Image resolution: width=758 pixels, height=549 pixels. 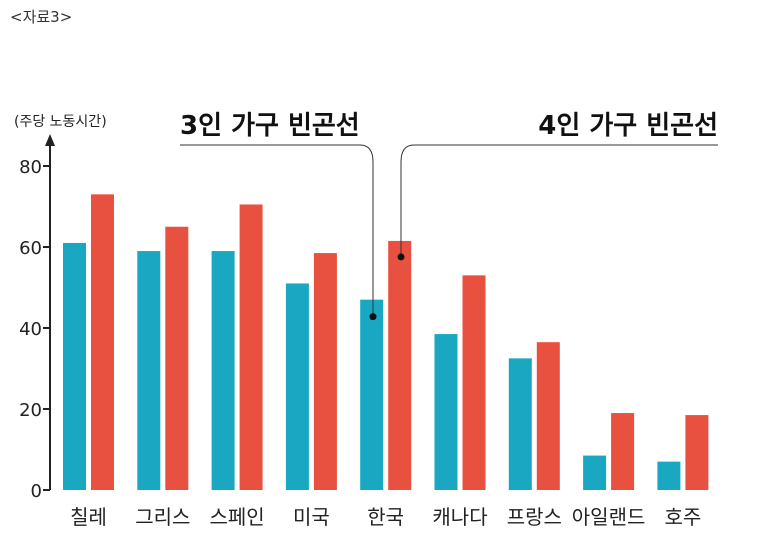 I want to click on header-label: <자료3>, so click(x=41, y=17).